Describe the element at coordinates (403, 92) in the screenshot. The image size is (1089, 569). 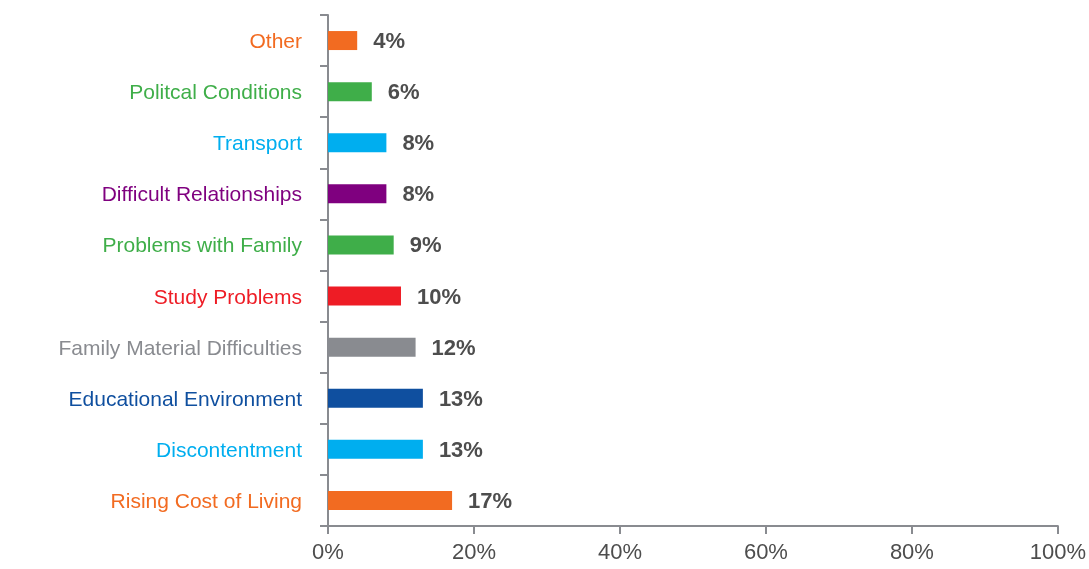
I see `data-label: 6%` at that location.